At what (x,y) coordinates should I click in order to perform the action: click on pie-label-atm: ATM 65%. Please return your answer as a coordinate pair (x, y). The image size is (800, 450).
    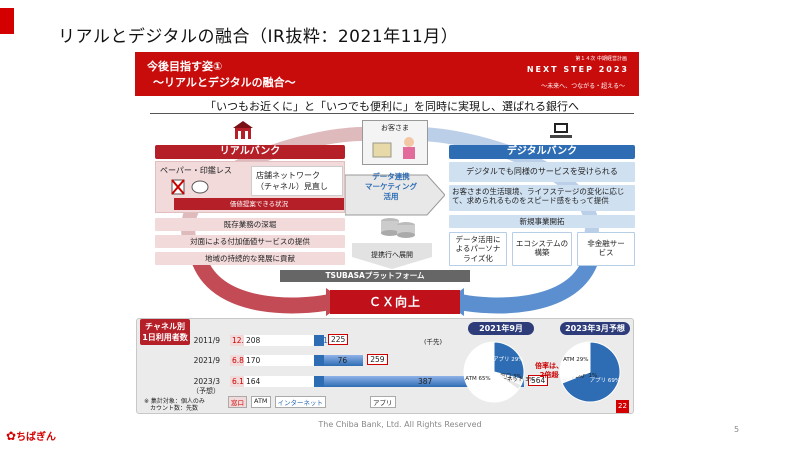
    Looking at the image, I should click on (477, 379).